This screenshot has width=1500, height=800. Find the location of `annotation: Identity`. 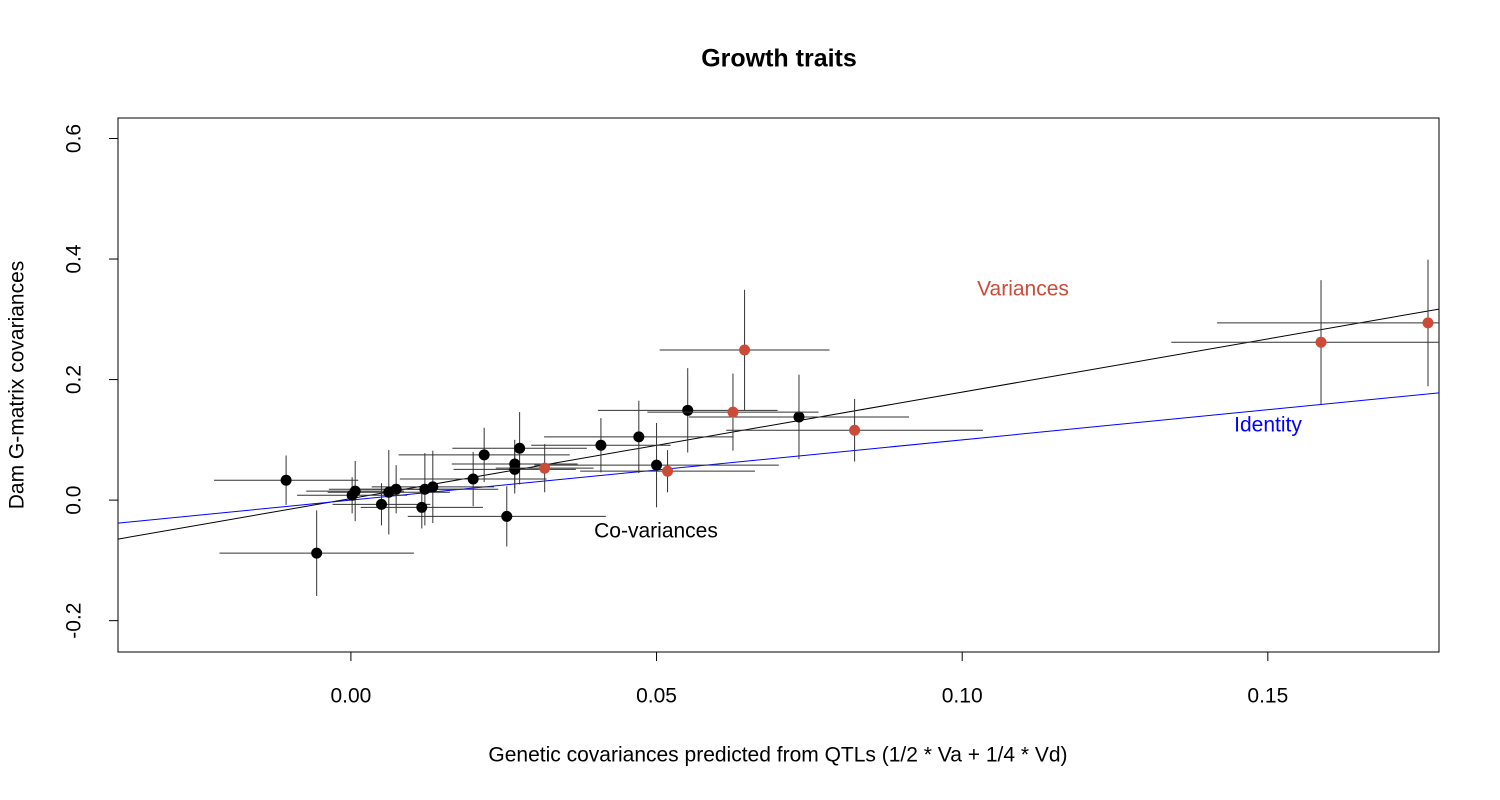

annotation: Identity is located at coordinates (1268, 425).